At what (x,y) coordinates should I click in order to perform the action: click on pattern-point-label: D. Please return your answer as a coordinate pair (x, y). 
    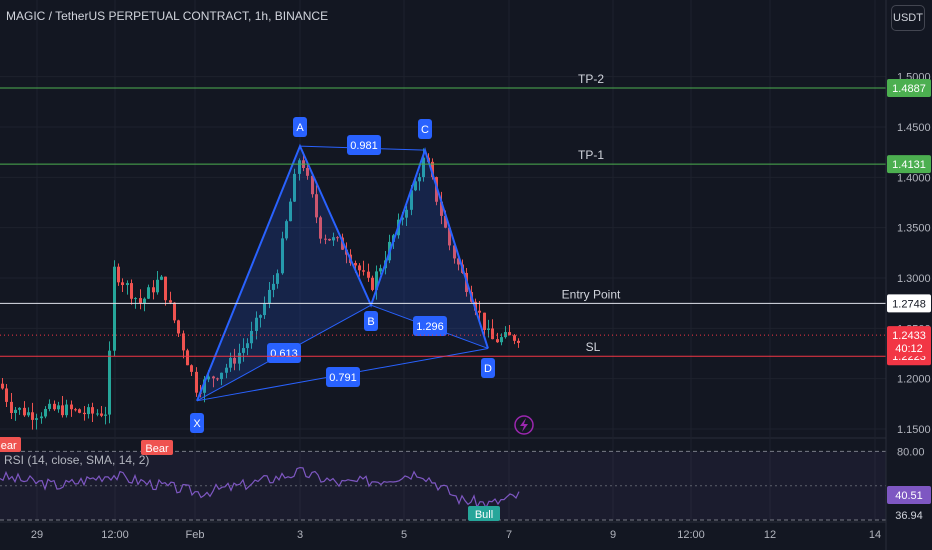
    Looking at the image, I should click on (488, 369).